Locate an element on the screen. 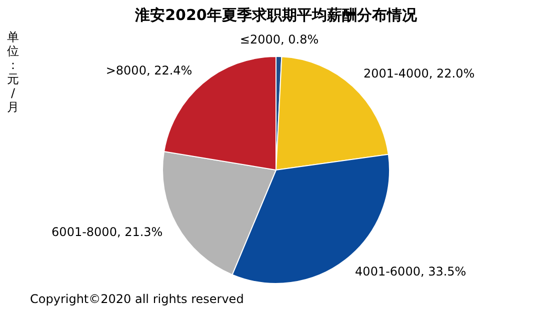 This screenshot has width=552, height=321. slice-label: ≤2000, 0.8% is located at coordinates (279, 39).